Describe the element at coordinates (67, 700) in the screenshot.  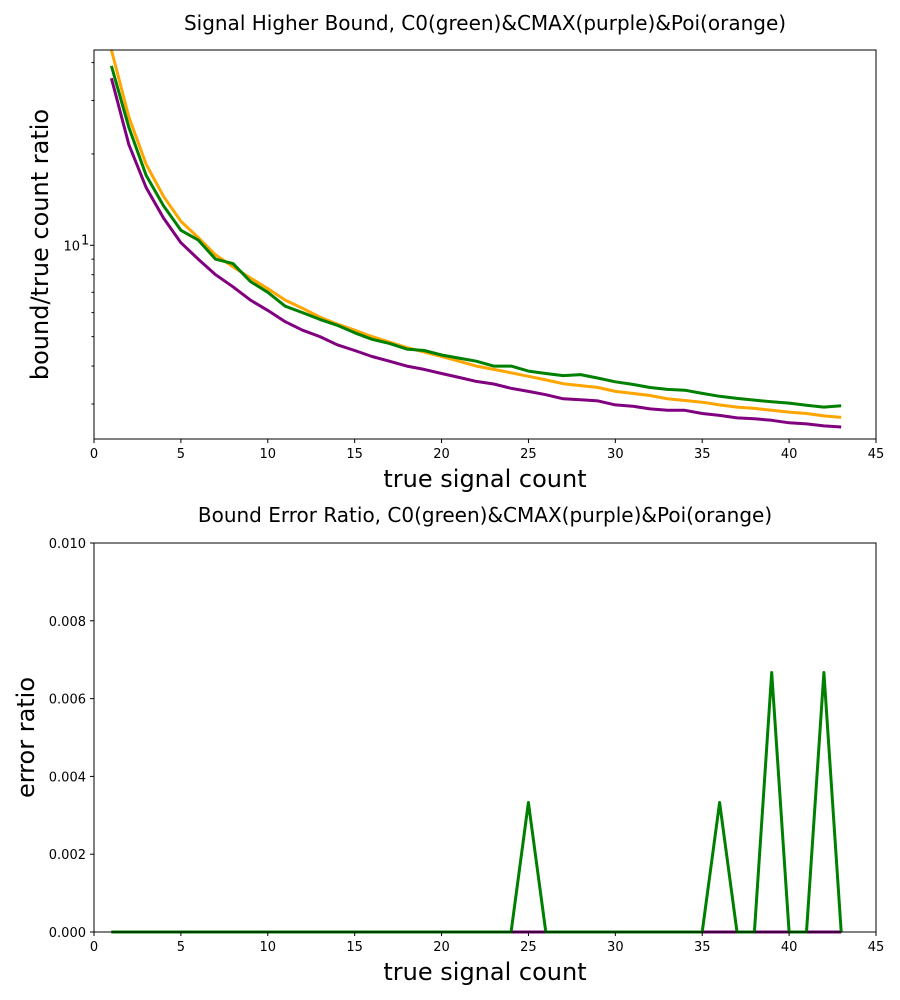
I see `y-tick-label: 0.006` at that location.